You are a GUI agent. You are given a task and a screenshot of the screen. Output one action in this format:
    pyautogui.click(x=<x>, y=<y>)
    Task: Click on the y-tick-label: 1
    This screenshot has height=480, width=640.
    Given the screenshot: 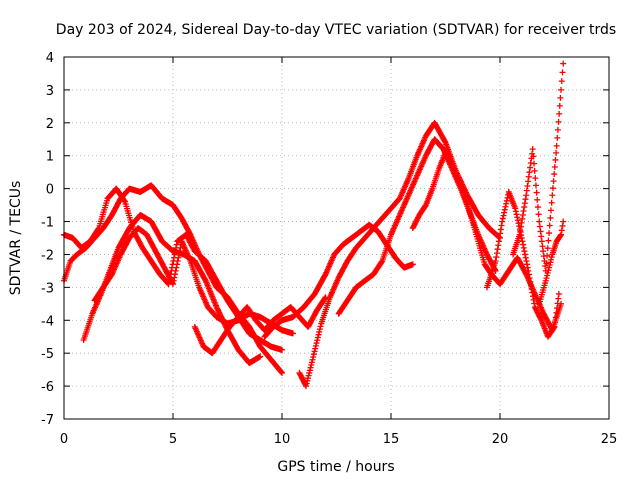 What is the action you would take?
    pyautogui.click(x=50, y=157)
    